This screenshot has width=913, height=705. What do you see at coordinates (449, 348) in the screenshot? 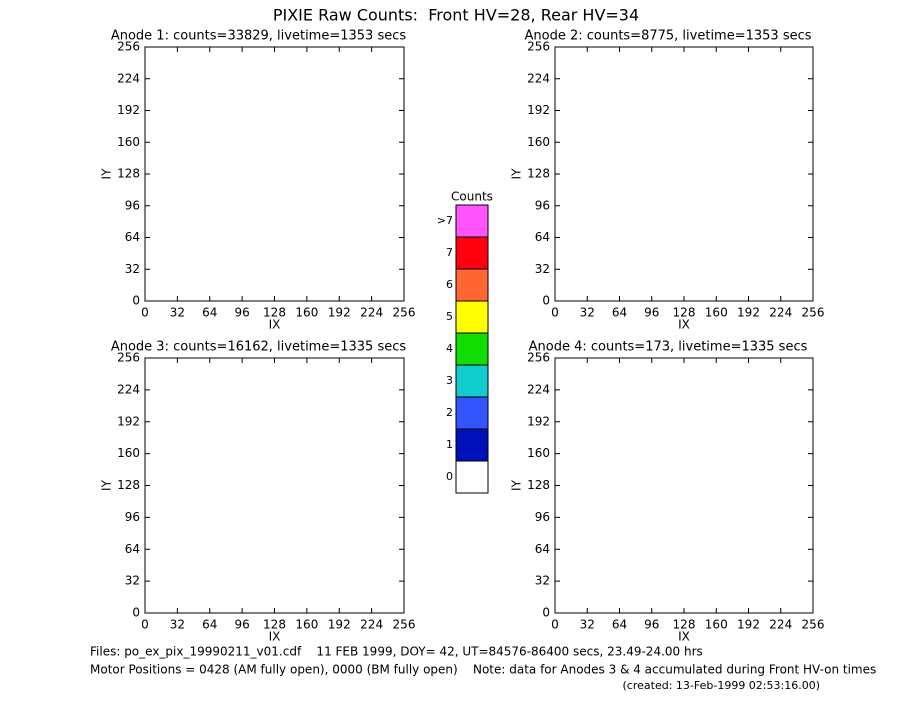
I see `colorbar-label: 4` at bounding box center [449, 348].